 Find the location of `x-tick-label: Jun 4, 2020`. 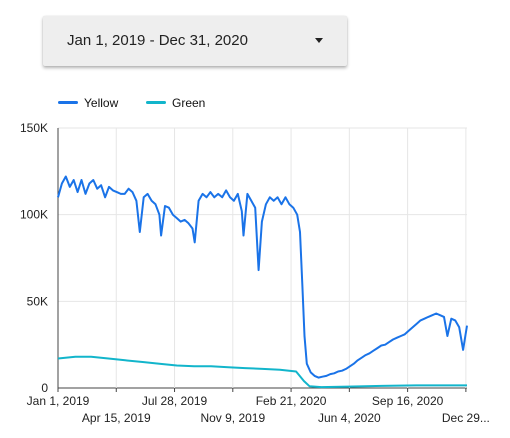

x-tick-label: Jun 4, 2020 is located at coordinates (349, 418).